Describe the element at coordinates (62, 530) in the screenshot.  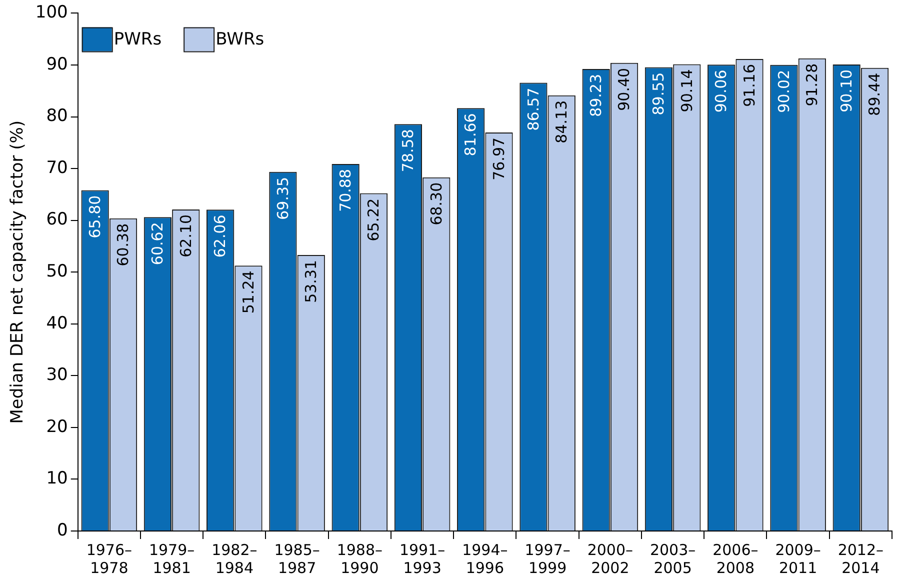
I see `y-tick-label: 0` at that location.